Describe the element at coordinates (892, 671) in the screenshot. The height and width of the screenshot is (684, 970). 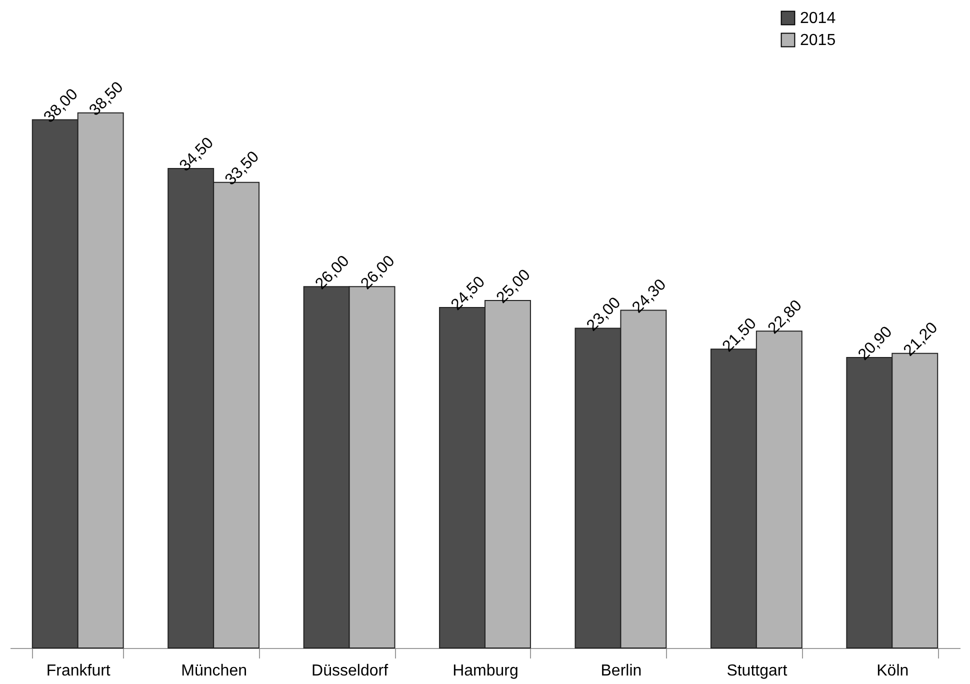
I see `x-tick-label: Köln` at that location.